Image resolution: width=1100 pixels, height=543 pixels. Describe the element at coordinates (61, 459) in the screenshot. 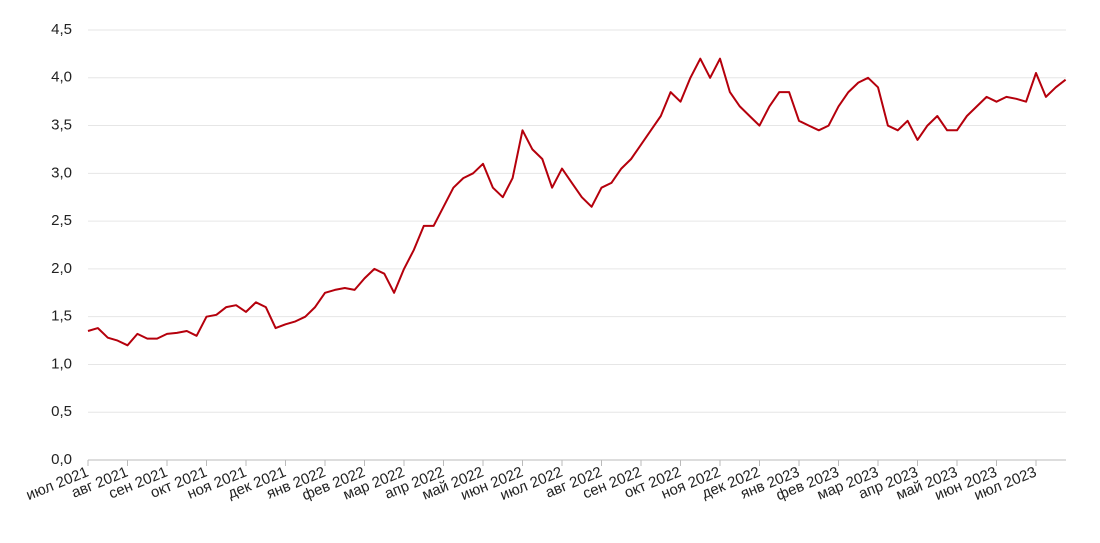

I see `y-tick-label: 0,0` at that location.